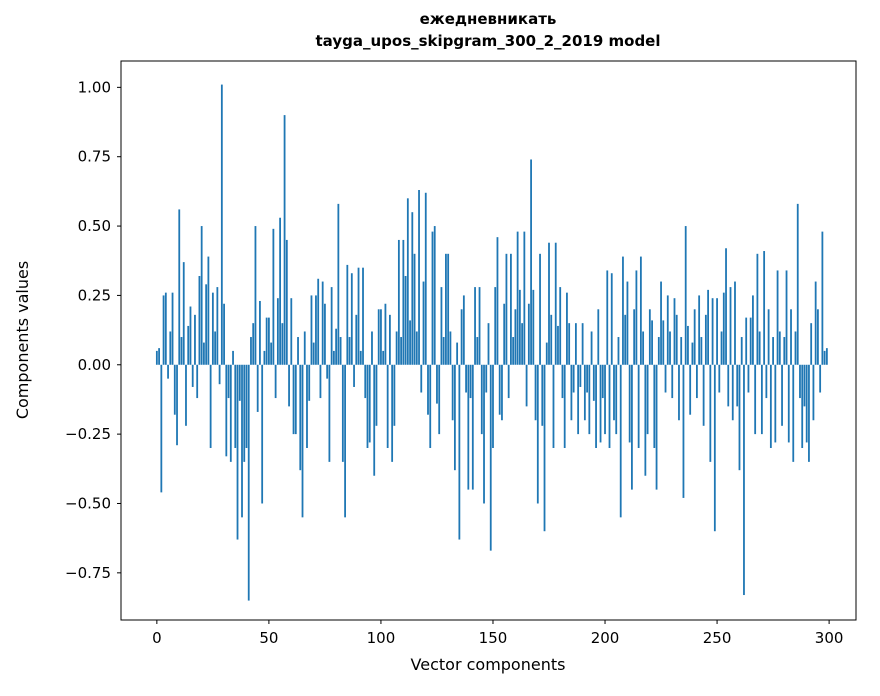 The width and height of the screenshot is (880, 696). What do you see at coordinates (88, 503) in the screenshot?
I see `tick-label: −0.50` at bounding box center [88, 503].